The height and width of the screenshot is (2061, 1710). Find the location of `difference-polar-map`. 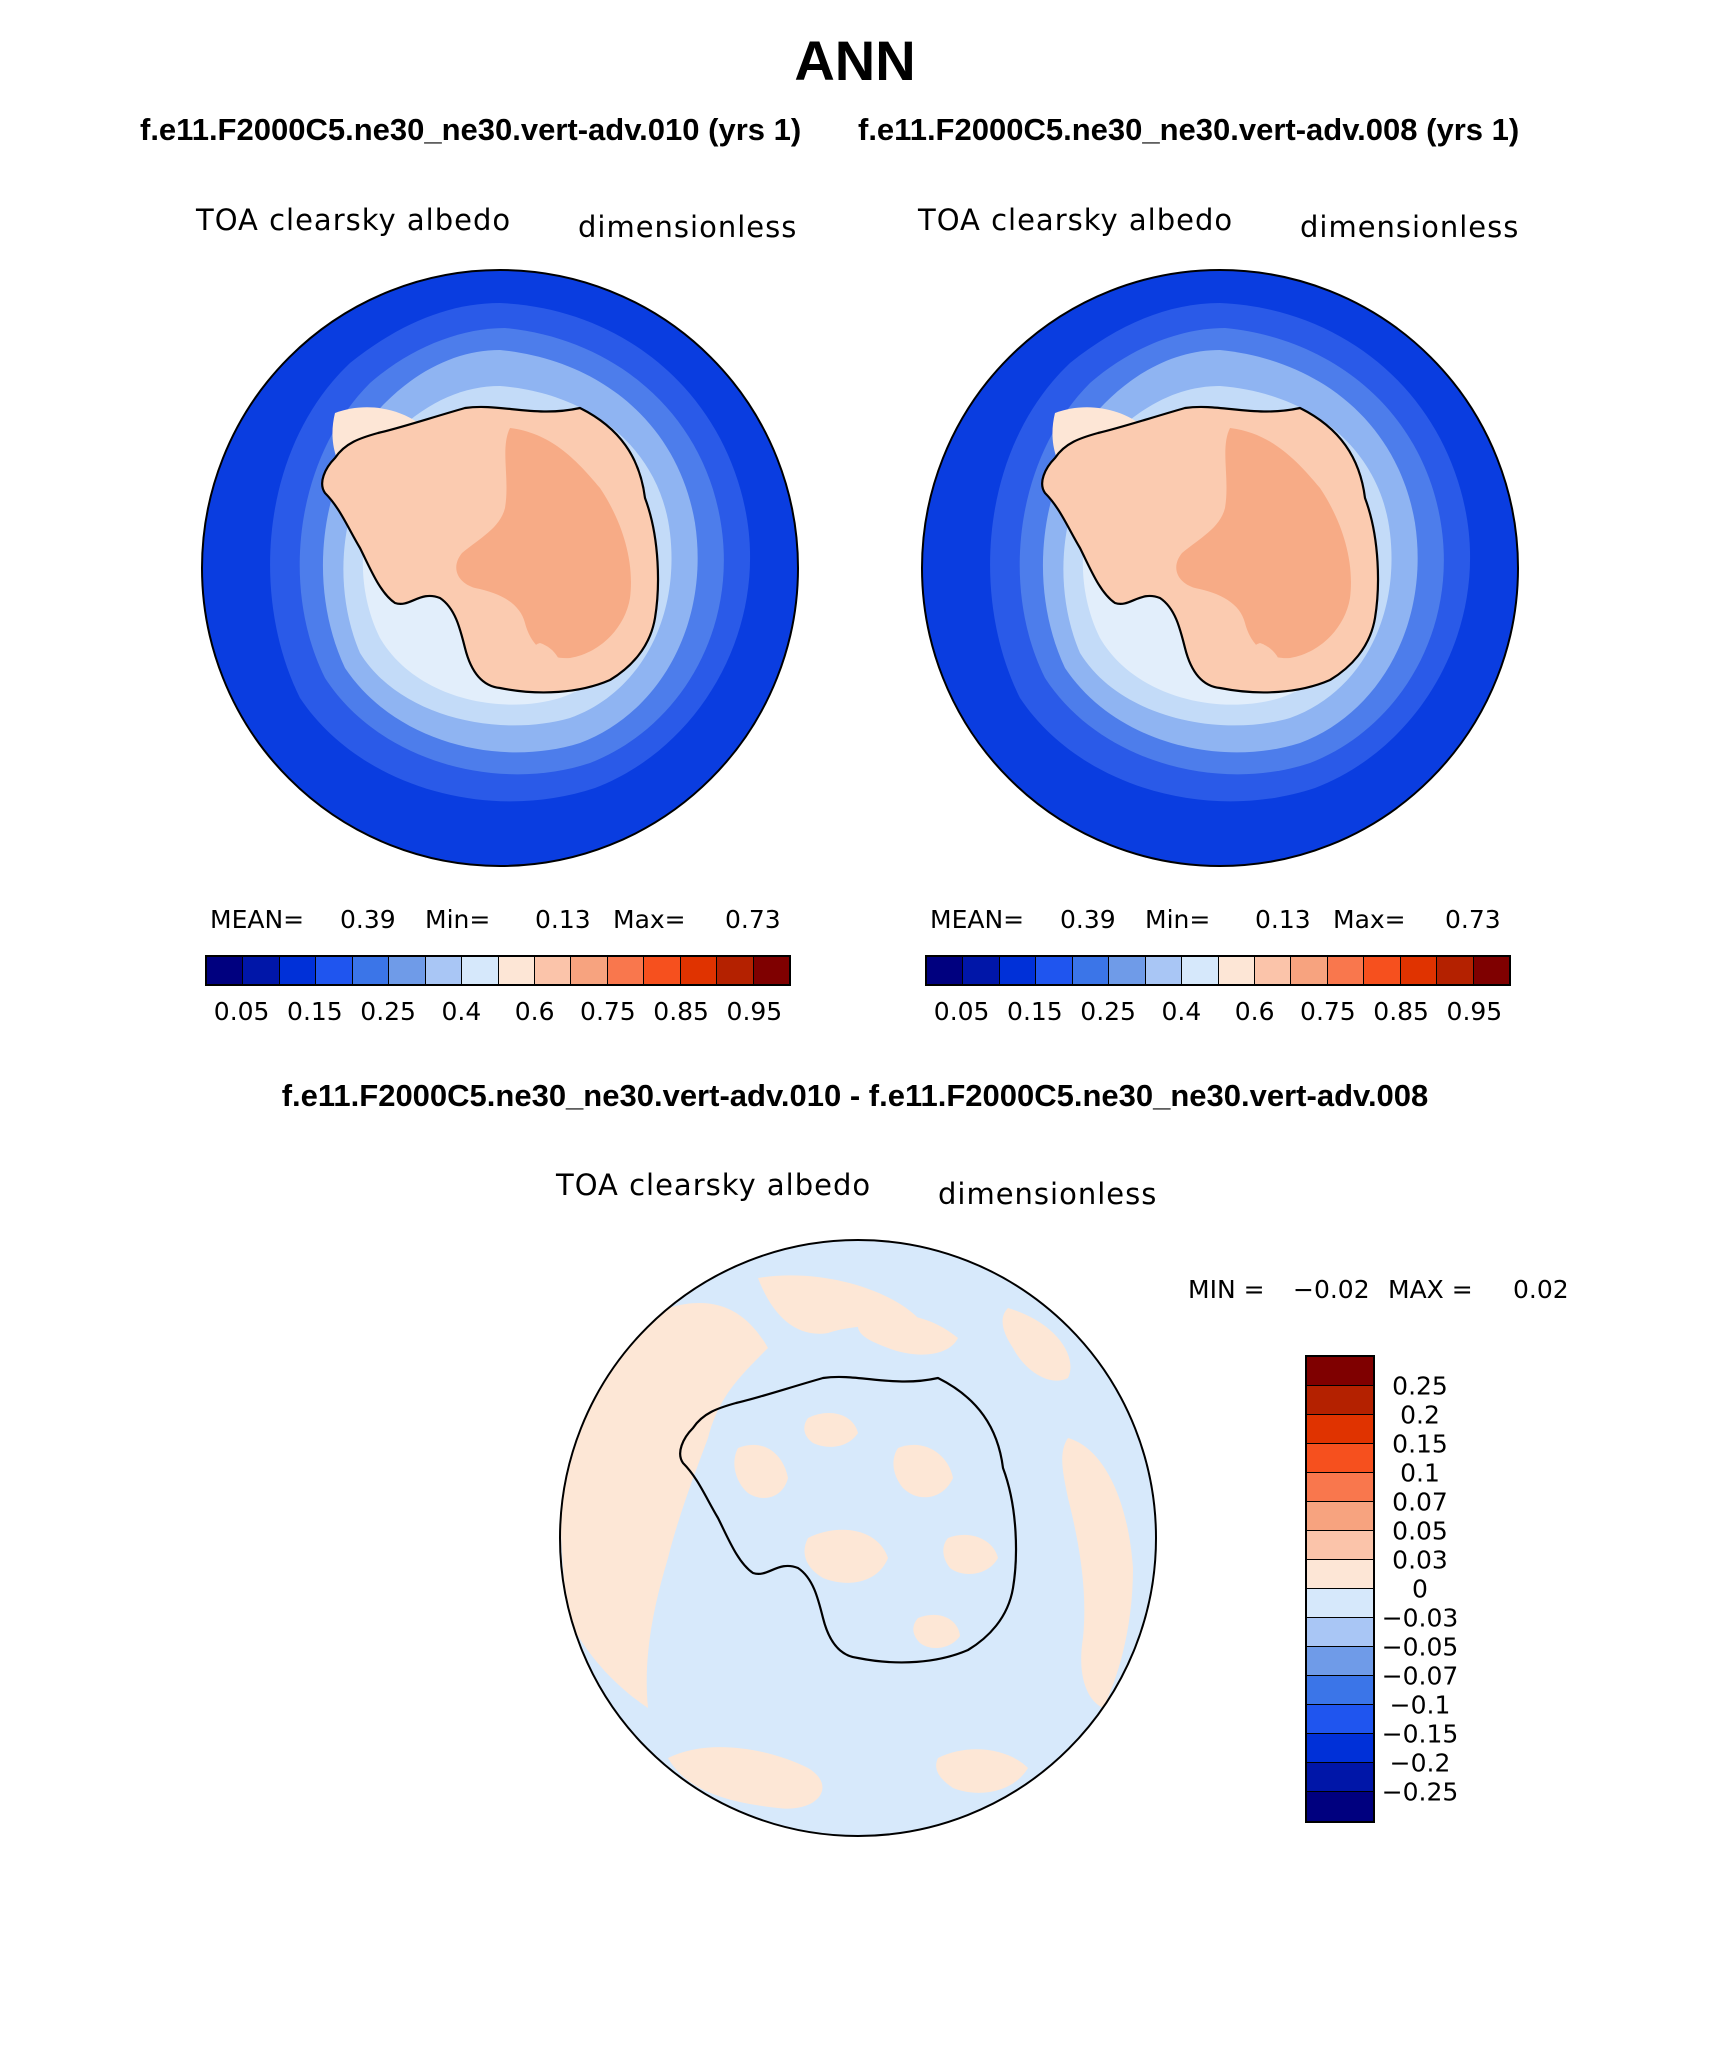

difference-polar-map is located at coordinates (858, 1538).